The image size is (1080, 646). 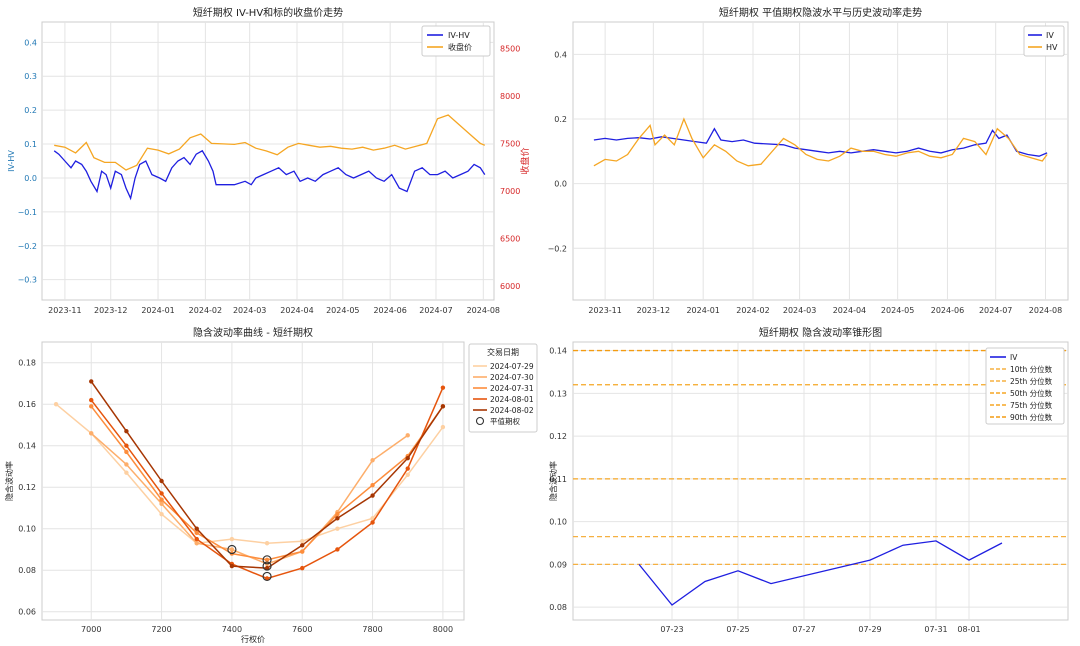 I want to click on y-tick-label: 0.1, so click(x=30, y=144).